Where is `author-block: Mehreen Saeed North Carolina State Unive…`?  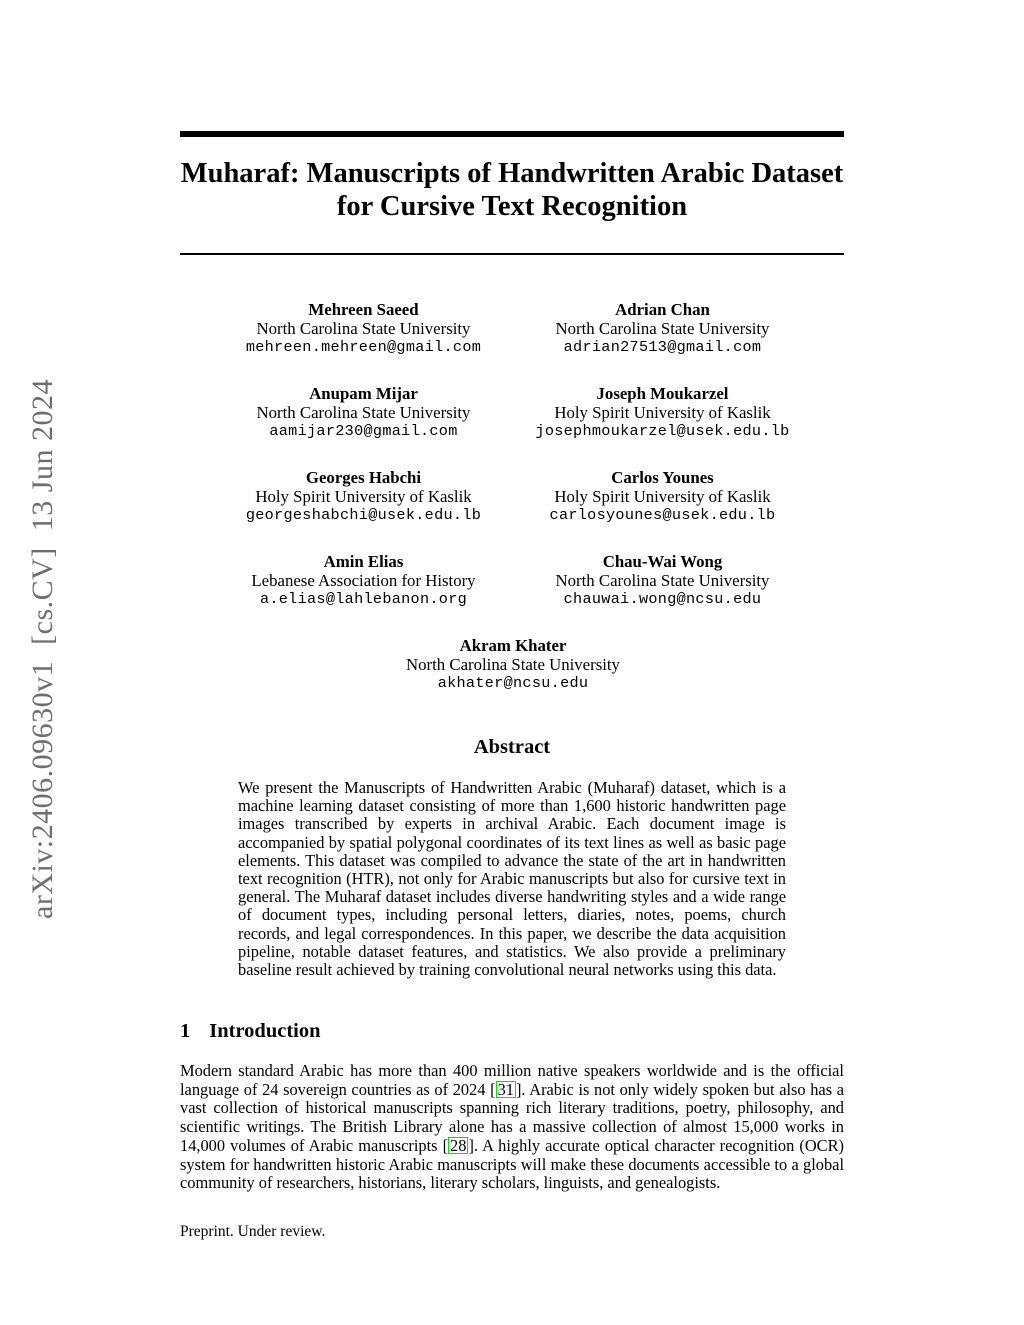 author-block: Mehreen Saeed North Carolina State Unive… is located at coordinates (363, 342).